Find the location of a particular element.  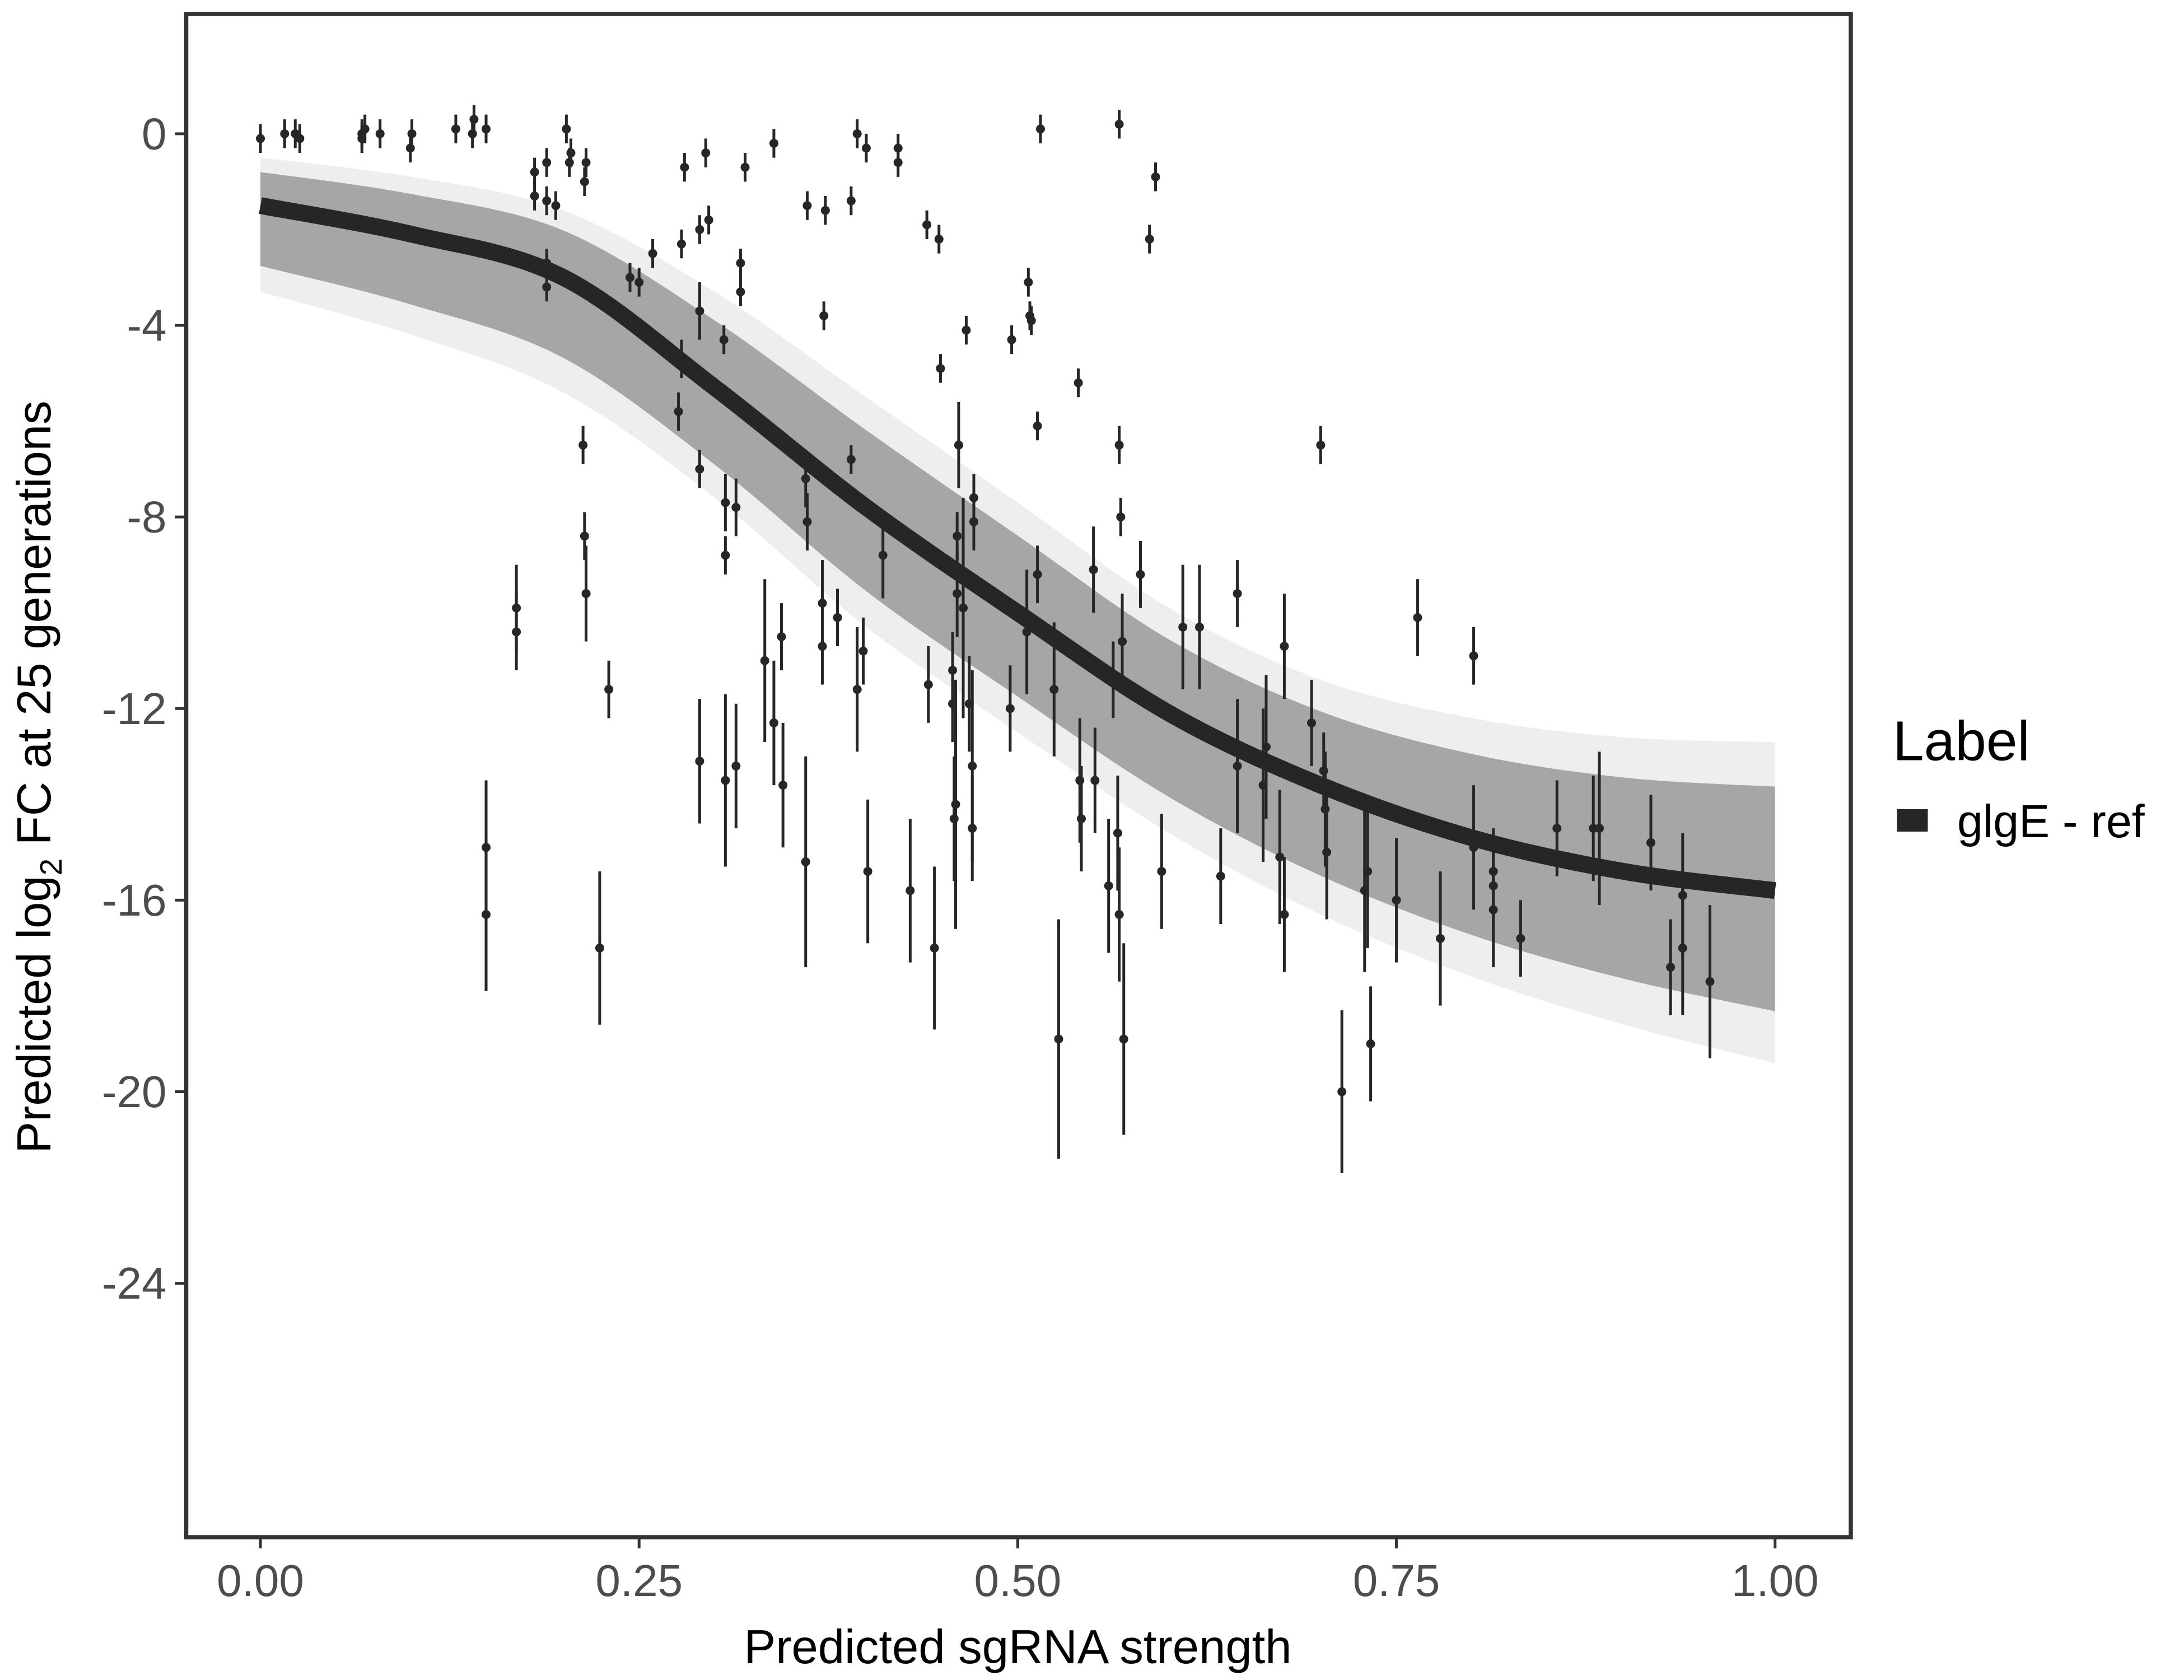

y-tick-label: -8 is located at coordinates (147, 517).